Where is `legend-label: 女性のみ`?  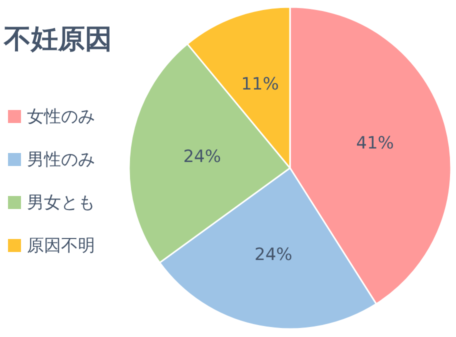
legend-label: 女性のみ is located at coordinates (61, 117).